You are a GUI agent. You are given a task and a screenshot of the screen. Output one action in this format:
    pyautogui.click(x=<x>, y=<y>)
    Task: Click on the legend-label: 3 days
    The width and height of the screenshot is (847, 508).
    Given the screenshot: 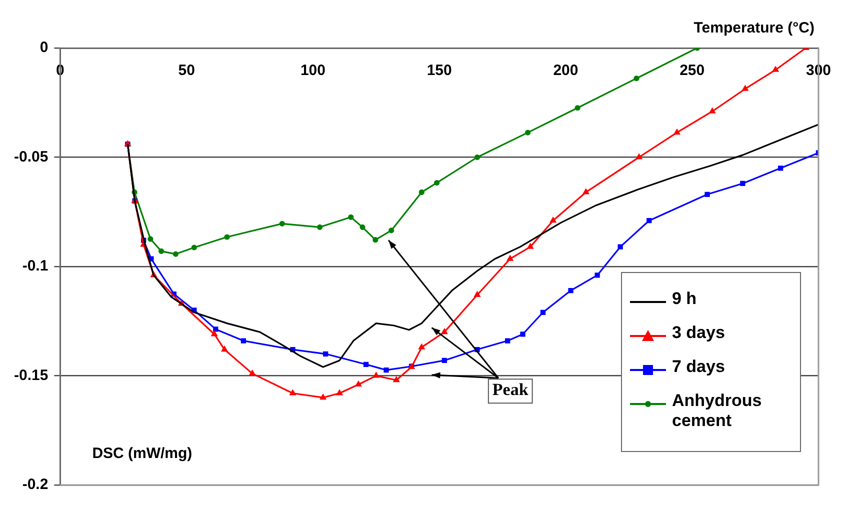 What is the action you would take?
    pyautogui.click(x=699, y=333)
    